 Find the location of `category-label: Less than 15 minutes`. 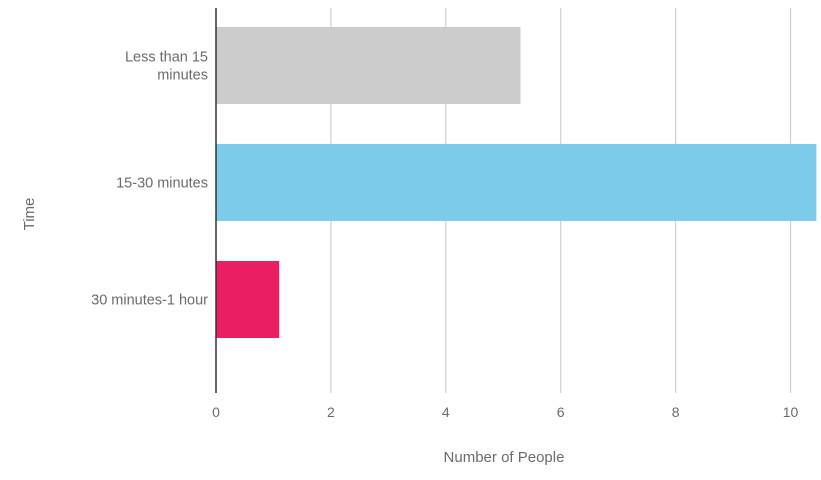

category-label: Less than 15 minutes is located at coordinates (166, 67).